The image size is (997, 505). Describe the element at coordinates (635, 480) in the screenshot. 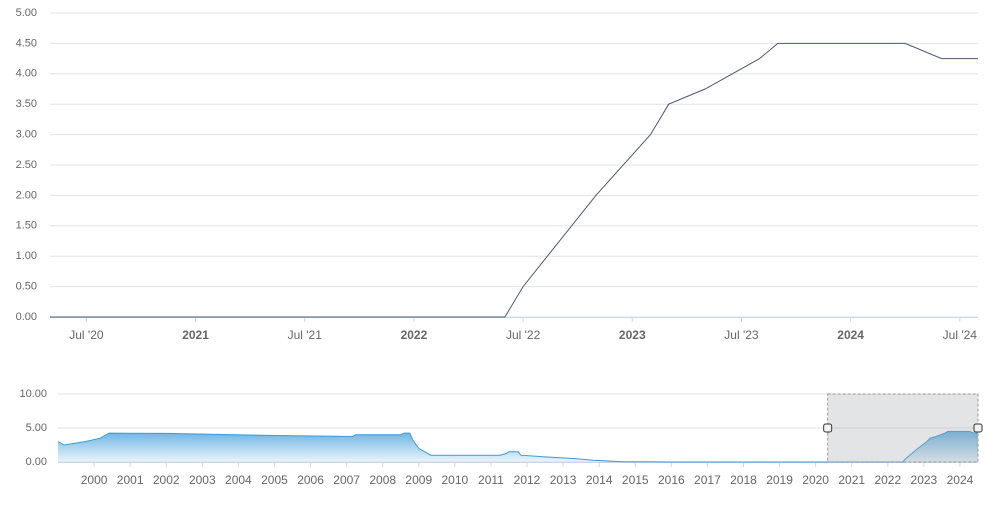

I see `x-tick-label: 2015` at that location.